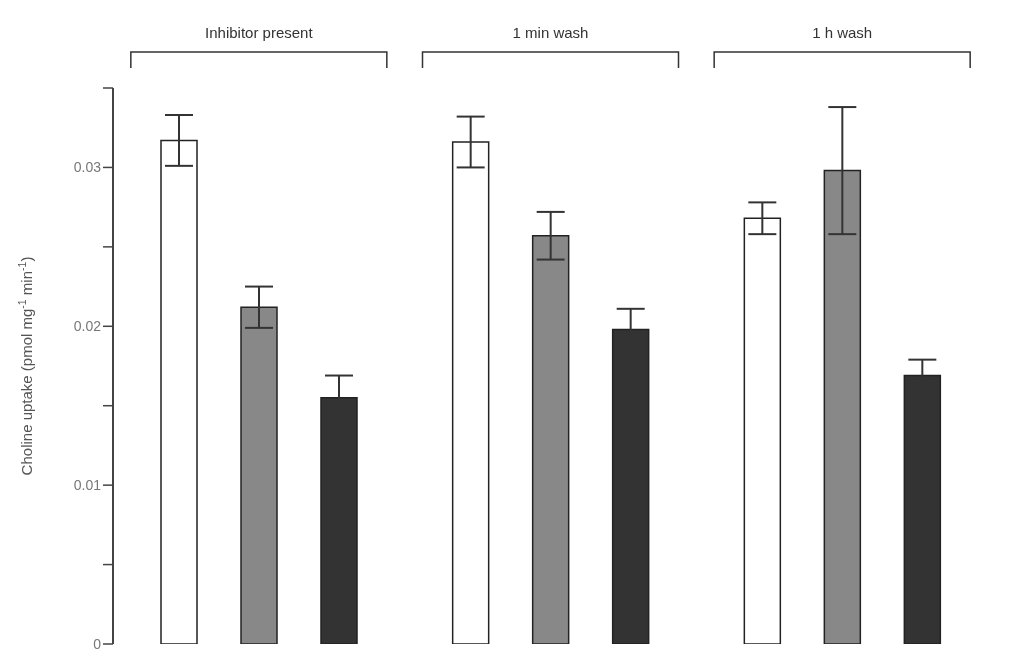 This screenshot has height=665, width=1024. I want to click on y-tick-label: 0.03, so click(87, 167).